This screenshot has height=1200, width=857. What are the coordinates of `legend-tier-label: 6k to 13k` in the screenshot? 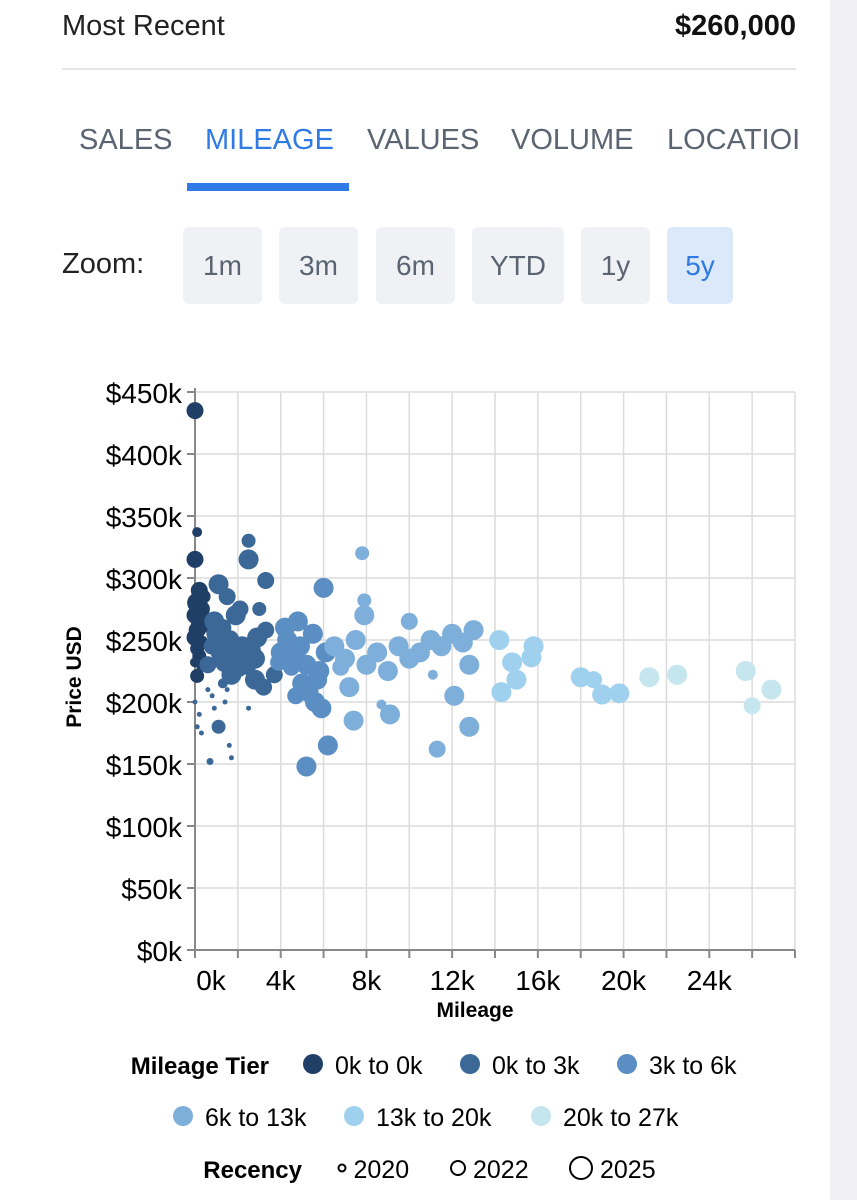 It's located at (256, 1118).